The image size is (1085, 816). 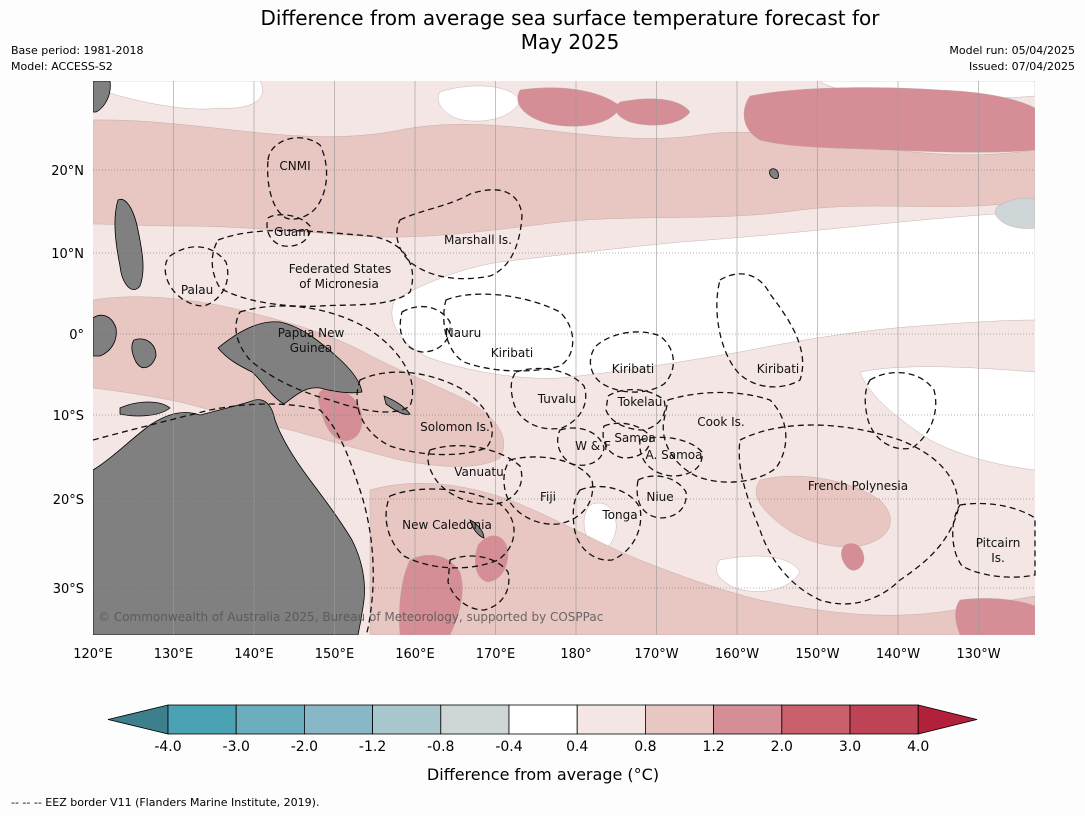 What do you see at coordinates (543, 774) in the screenshot?
I see `colorbar-label: Difference from average (°C)` at bounding box center [543, 774].